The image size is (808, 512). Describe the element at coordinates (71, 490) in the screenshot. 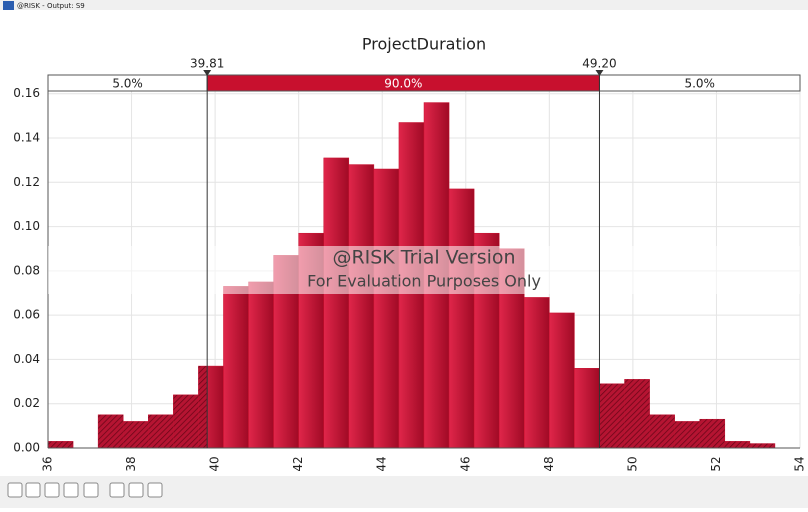

I see `right-delimiter-button` at that location.